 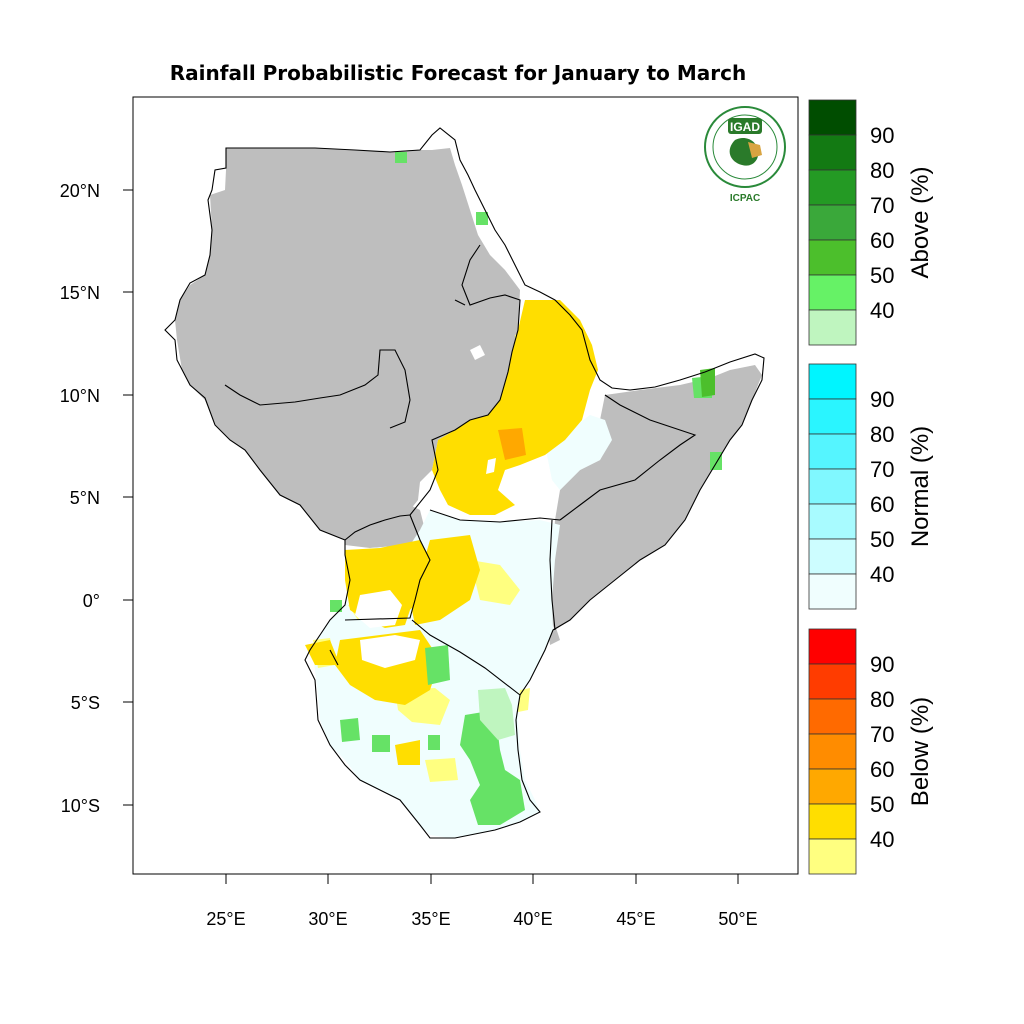 I want to click on logo-igad-text: IGAD, so click(x=745, y=127).